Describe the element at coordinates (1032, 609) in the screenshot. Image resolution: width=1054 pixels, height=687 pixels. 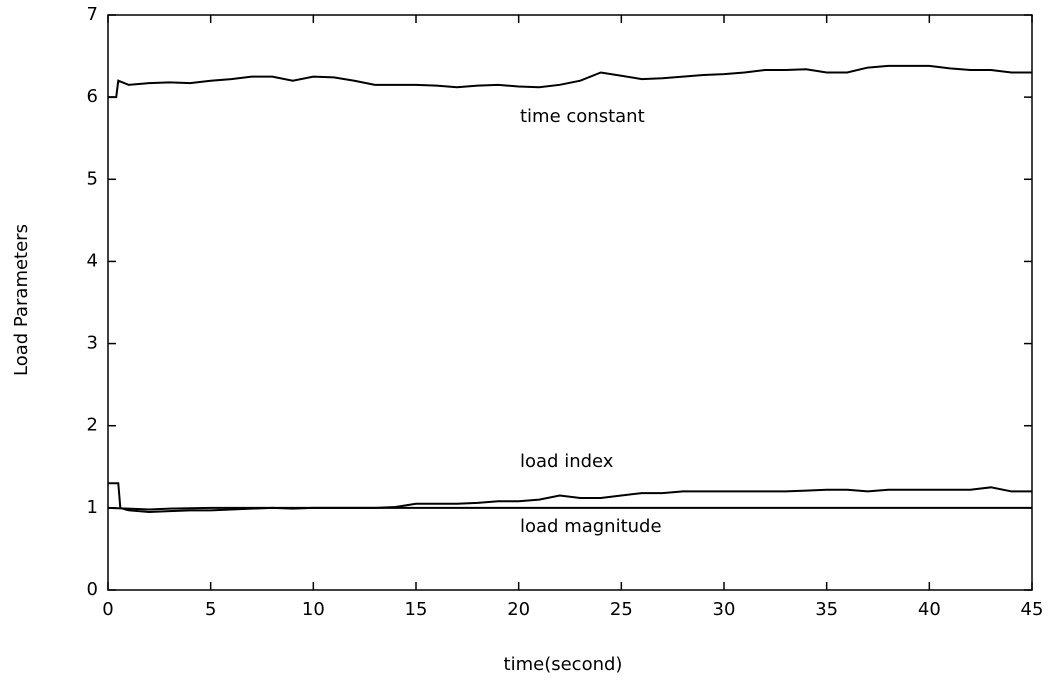
I see `x-tick-label: 45` at that location.